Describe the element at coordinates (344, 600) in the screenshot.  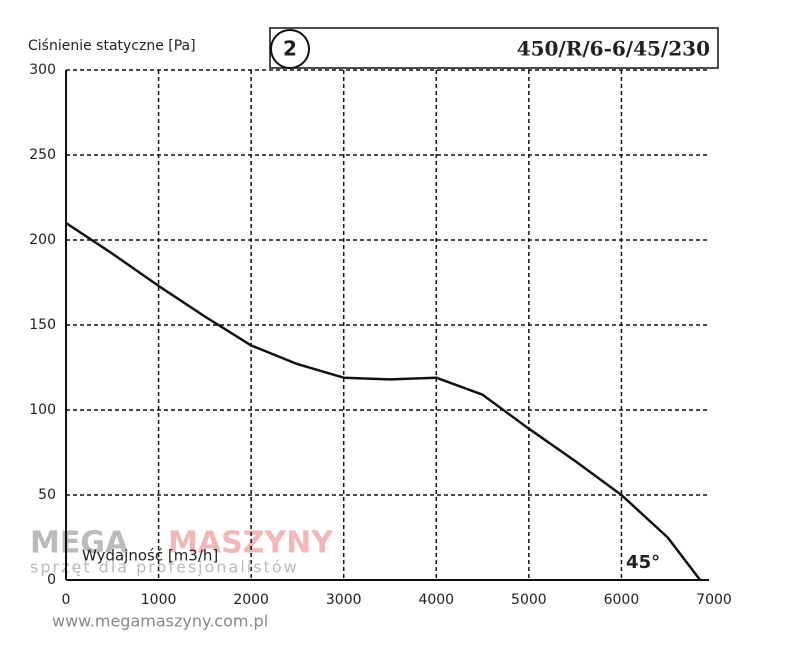
I see `x-tick-label: 3000` at that location.